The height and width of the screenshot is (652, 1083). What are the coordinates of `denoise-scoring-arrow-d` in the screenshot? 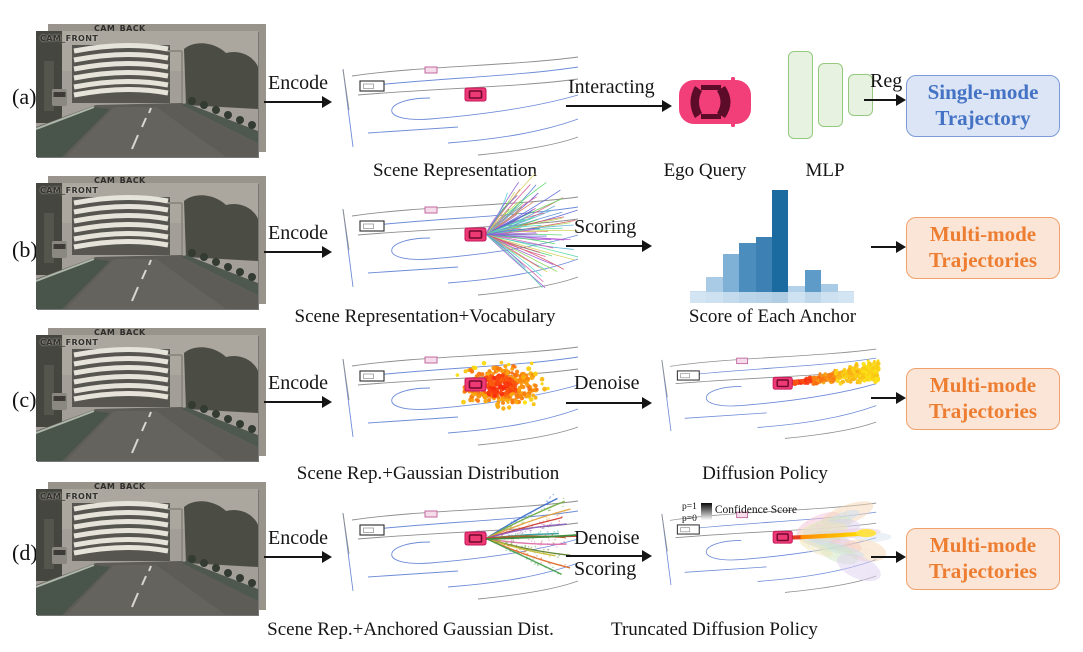 It's located at (609, 556).